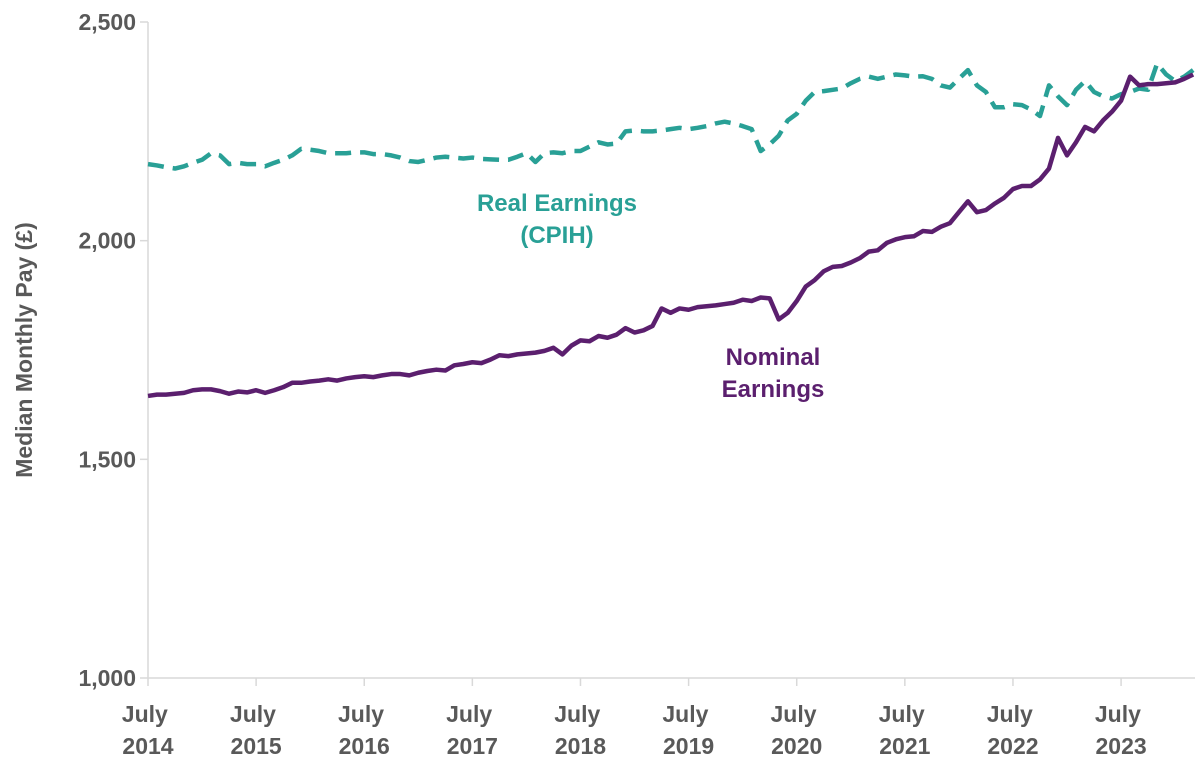 The width and height of the screenshot is (1195, 757). Describe the element at coordinates (580, 729) in the screenshot. I see `x-tick-label: July 2018` at that location.